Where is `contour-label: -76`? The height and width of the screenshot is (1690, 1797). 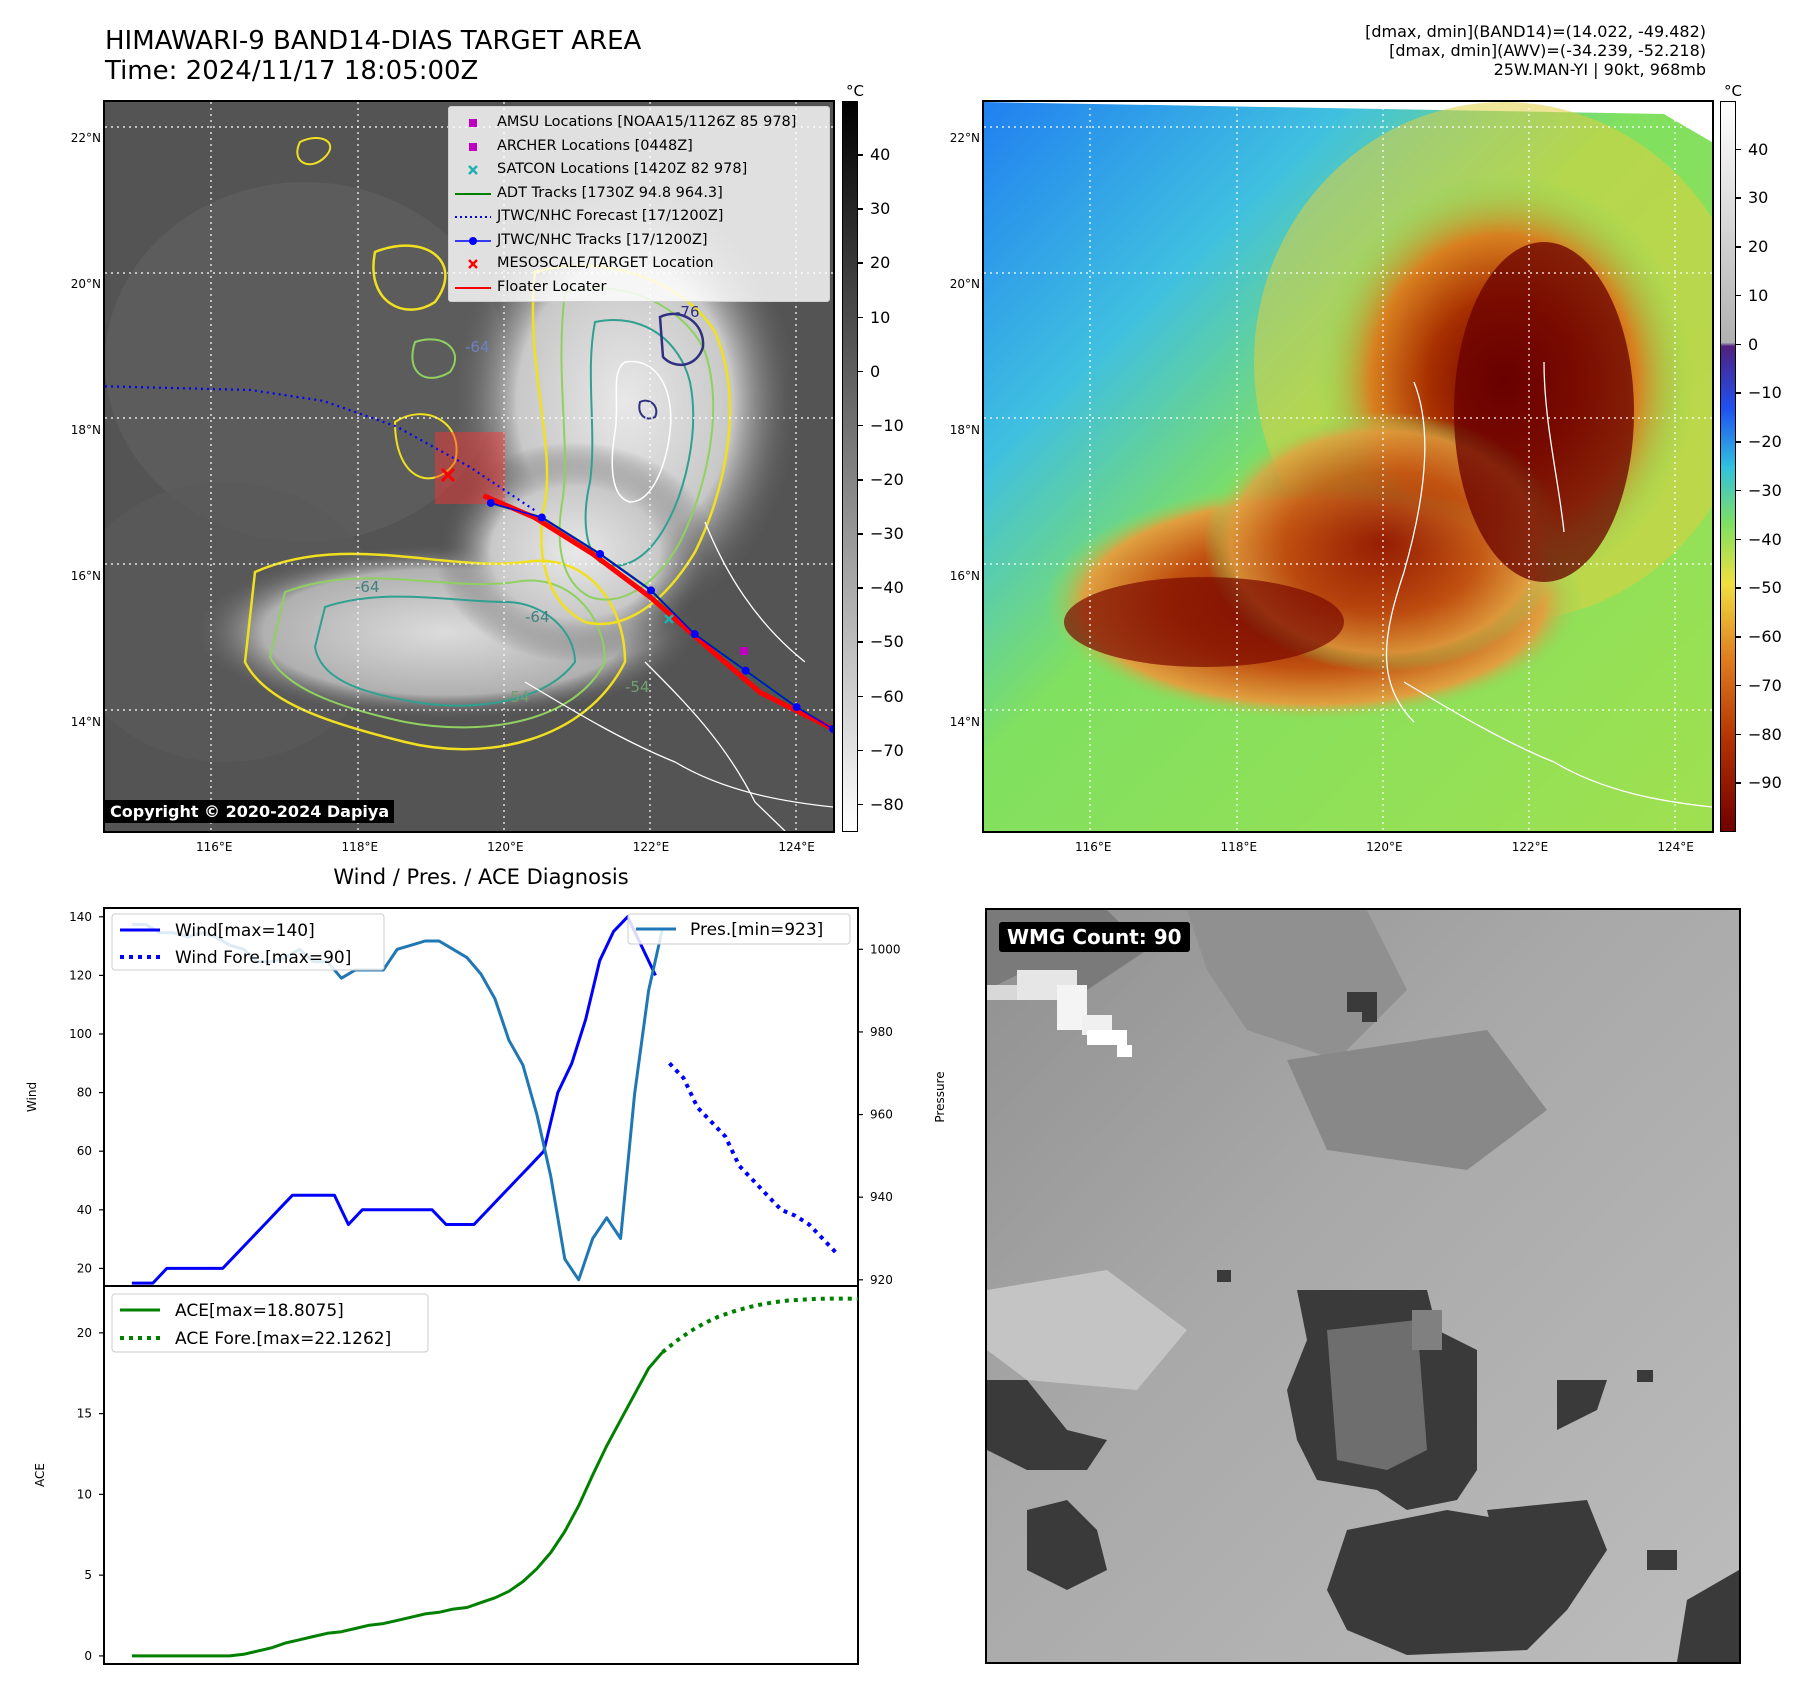 contour-label: -76 is located at coordinates (687, 312).